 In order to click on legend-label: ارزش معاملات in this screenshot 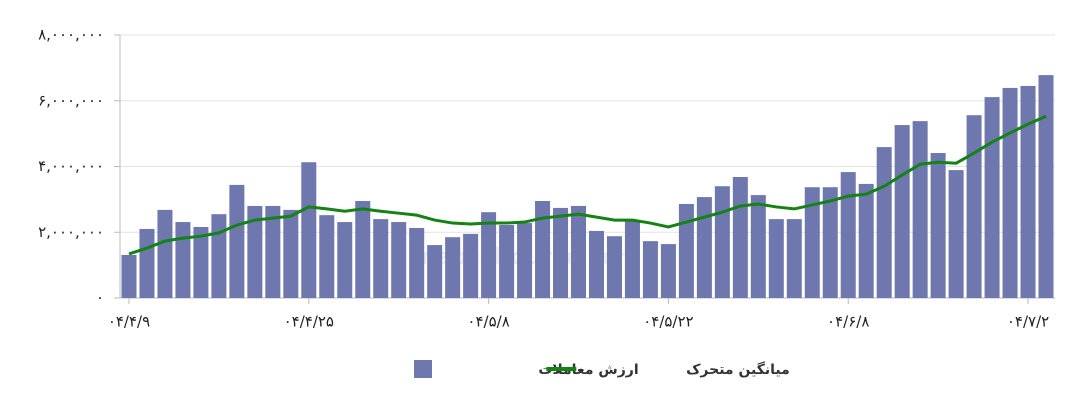, I will do `click(588, 370)`.